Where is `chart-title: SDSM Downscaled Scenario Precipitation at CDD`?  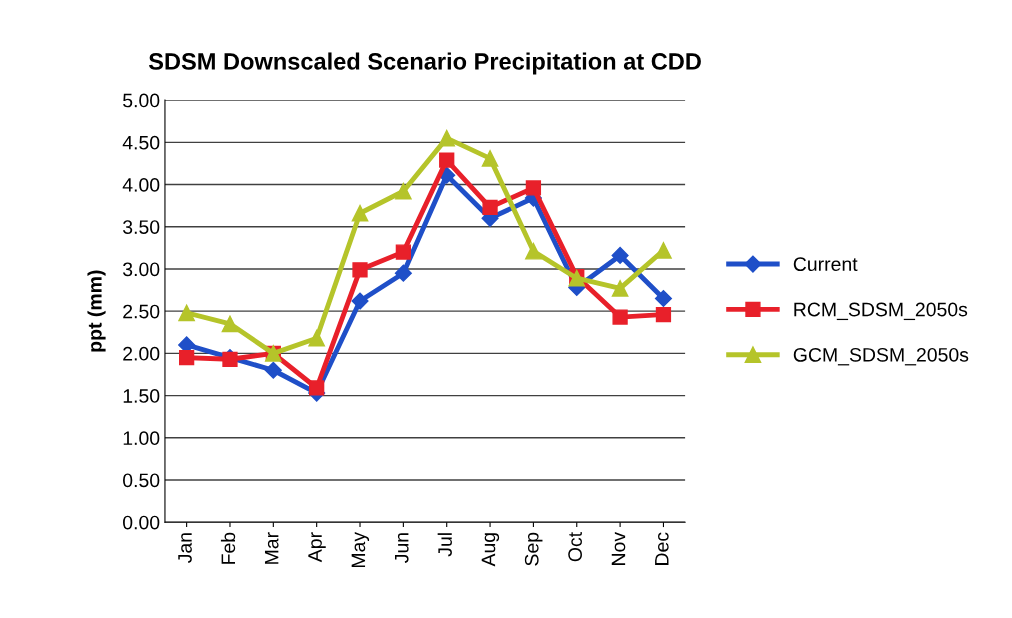 chart-title: SDSM Downscaled Scenario Precipitation at CDD is located at coordinates (424, 63).